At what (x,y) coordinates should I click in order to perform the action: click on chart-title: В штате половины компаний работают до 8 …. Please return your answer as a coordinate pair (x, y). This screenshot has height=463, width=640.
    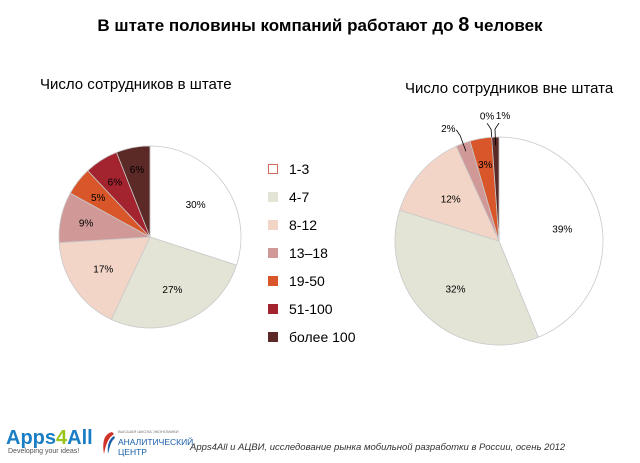
    Looking at the image, I should click on (320, 25).